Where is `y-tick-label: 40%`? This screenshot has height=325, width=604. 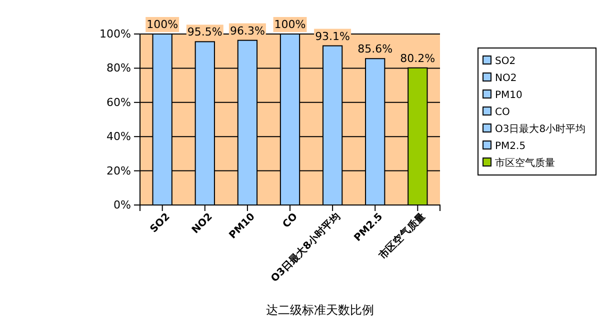 y-tick-label: 40% is located at coordinates (118, 137).